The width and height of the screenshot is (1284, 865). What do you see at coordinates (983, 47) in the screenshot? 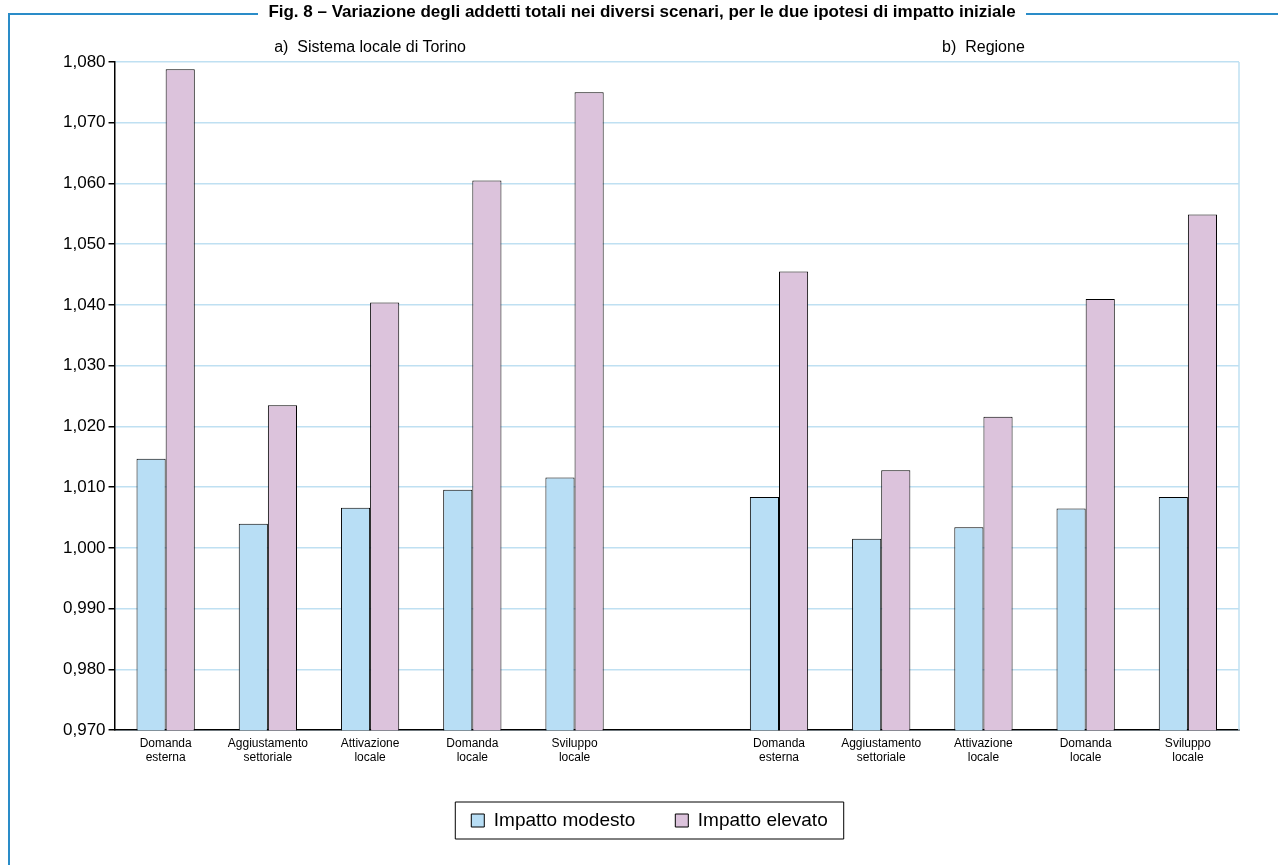
I see `text: b) Regione` at bounding box center [983, 47].